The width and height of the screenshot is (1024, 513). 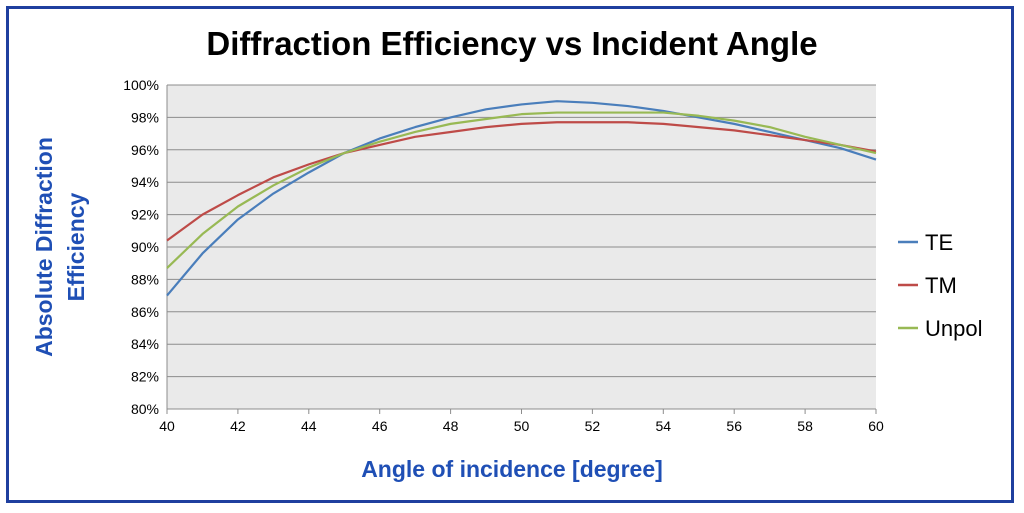 What do you see at coordinates (664, 426) in the screenshot?
I see `x-tick-label: 54` at bounding box center [664, 426].